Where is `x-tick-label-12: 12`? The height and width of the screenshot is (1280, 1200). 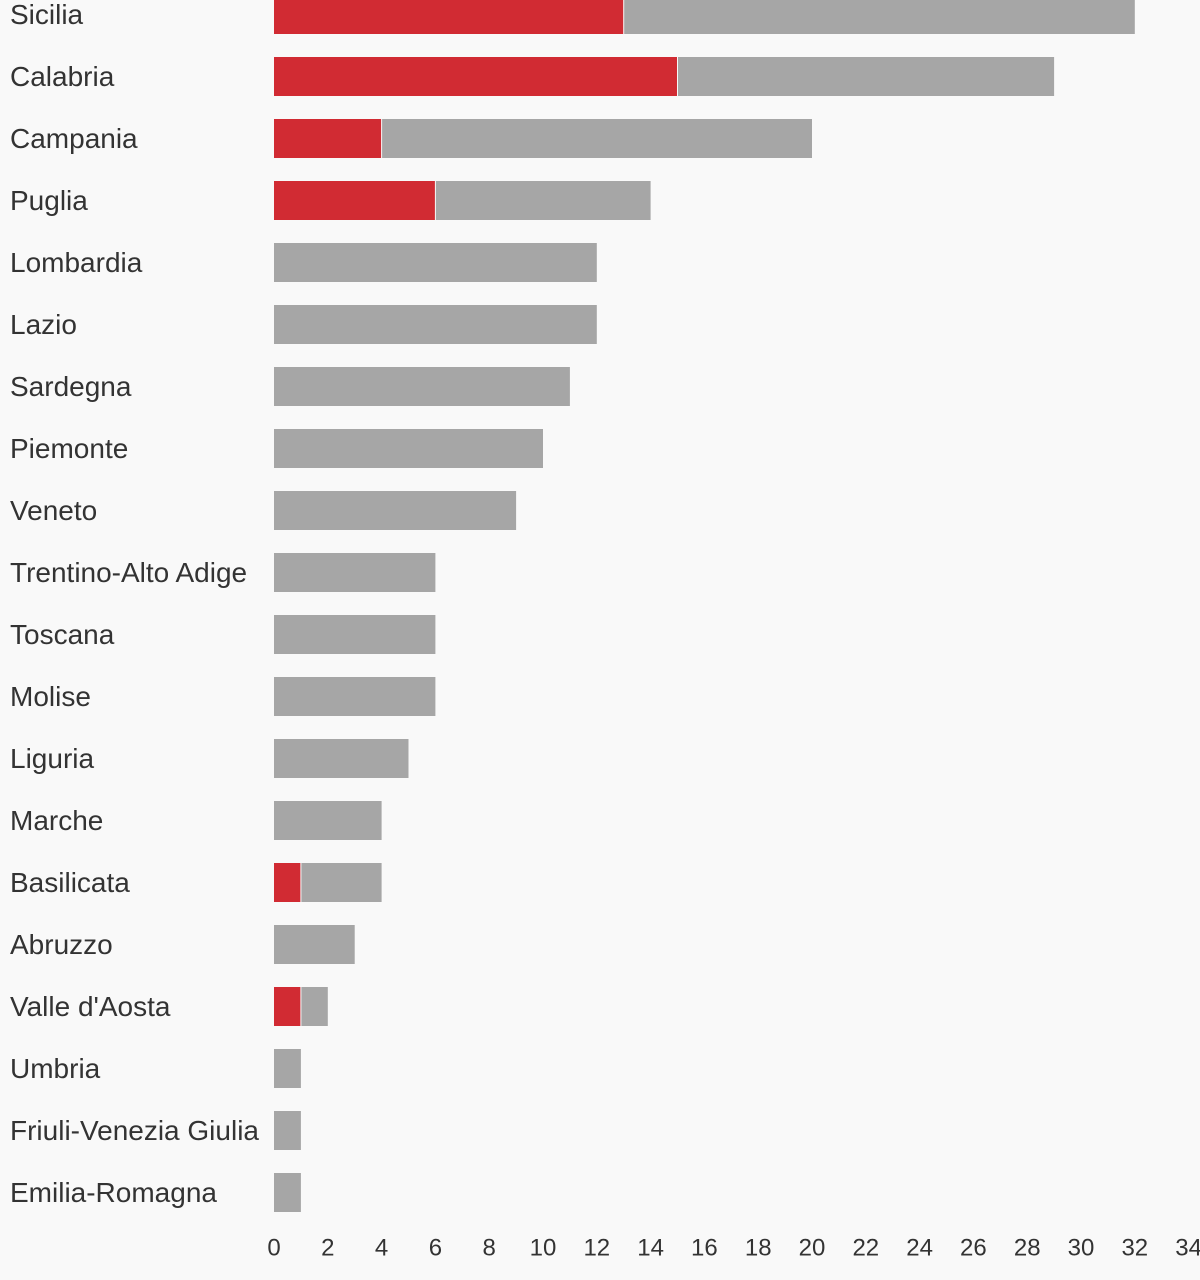
x-tick-label-12: 12 is located at coordinates (596, 1248).